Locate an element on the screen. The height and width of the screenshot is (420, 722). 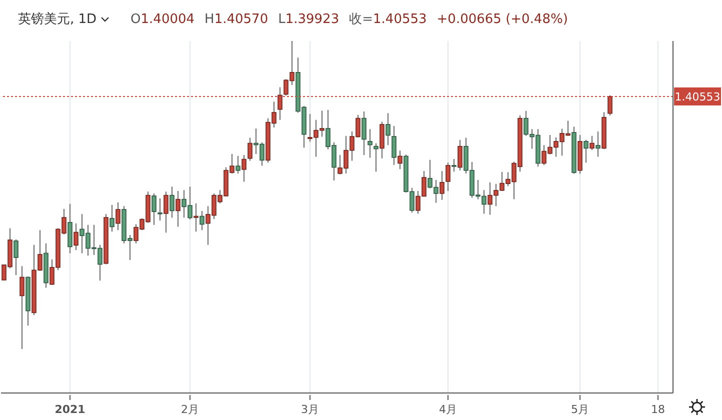
x-tick-label: 5月 is located at coordinates (580, 409).